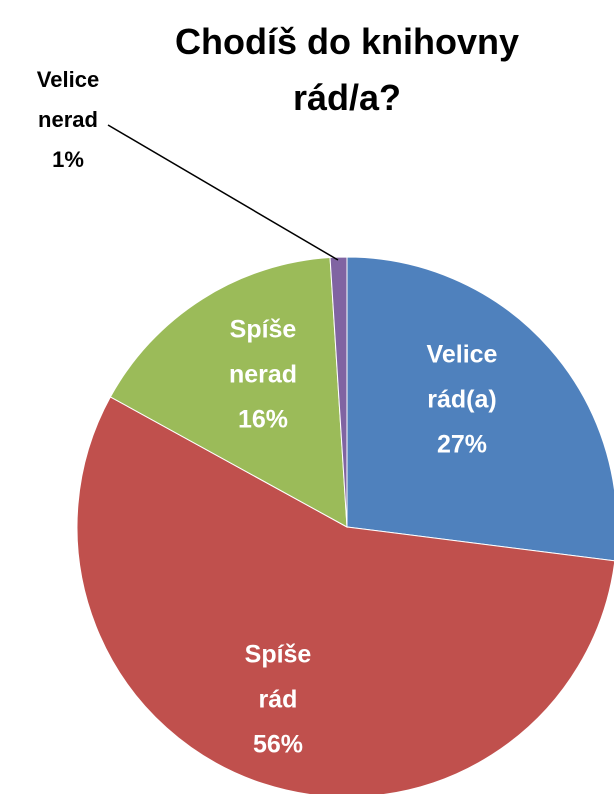 The width and height of the screenshot is (614, 794). I want to click on slice-label: Velice rád(a) 27%, so click(462, 400).